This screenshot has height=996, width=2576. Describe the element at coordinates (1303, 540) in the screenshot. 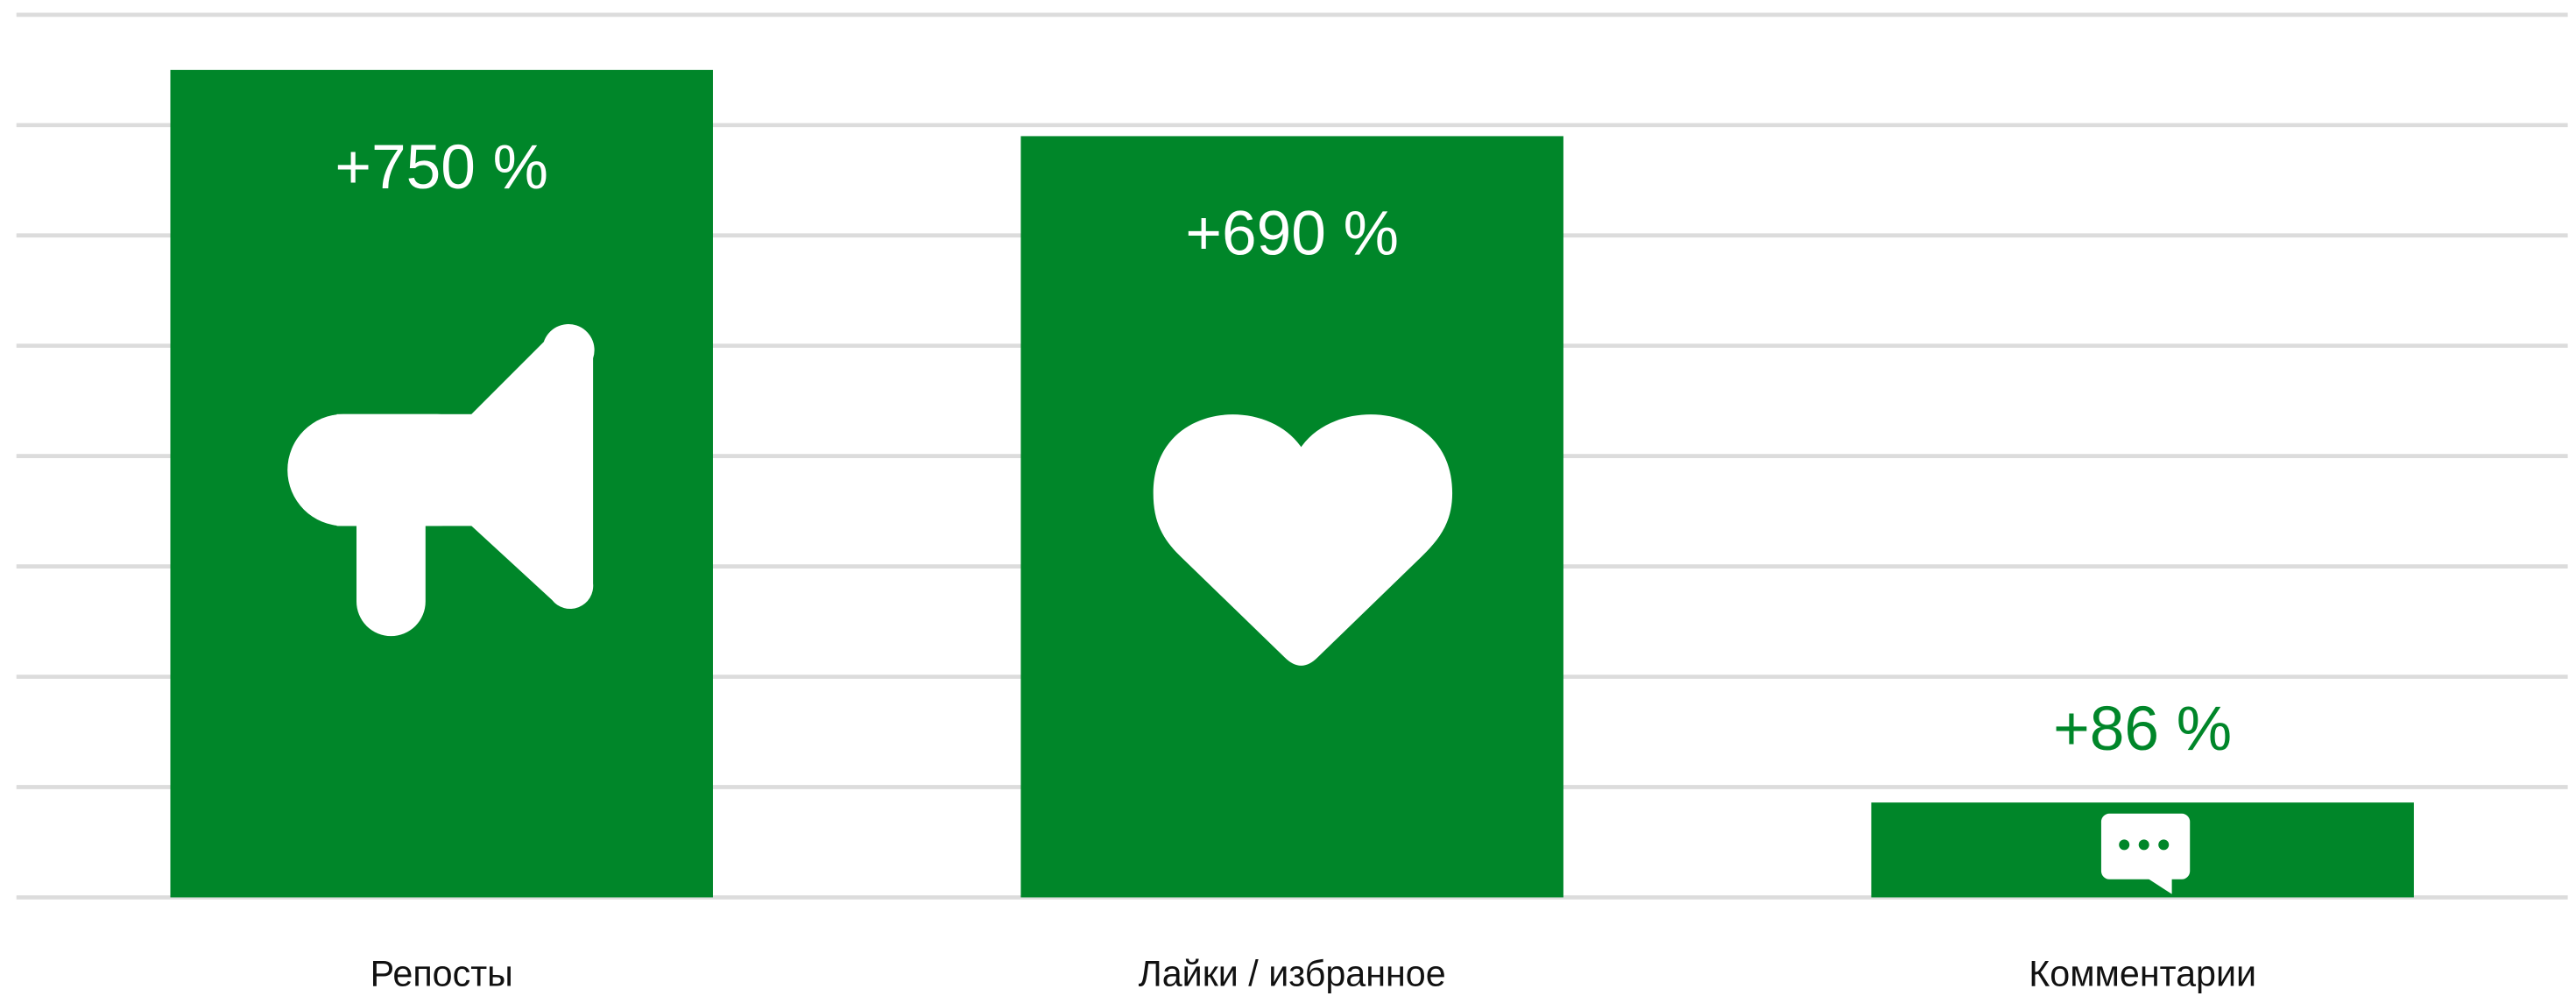

I see `heart-icon` at that location.